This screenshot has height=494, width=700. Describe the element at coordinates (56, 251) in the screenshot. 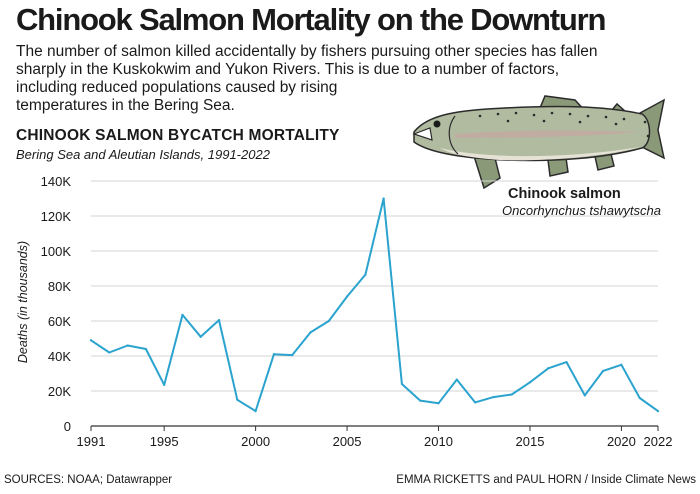

I see `y-tick-label: 100K` at that location.